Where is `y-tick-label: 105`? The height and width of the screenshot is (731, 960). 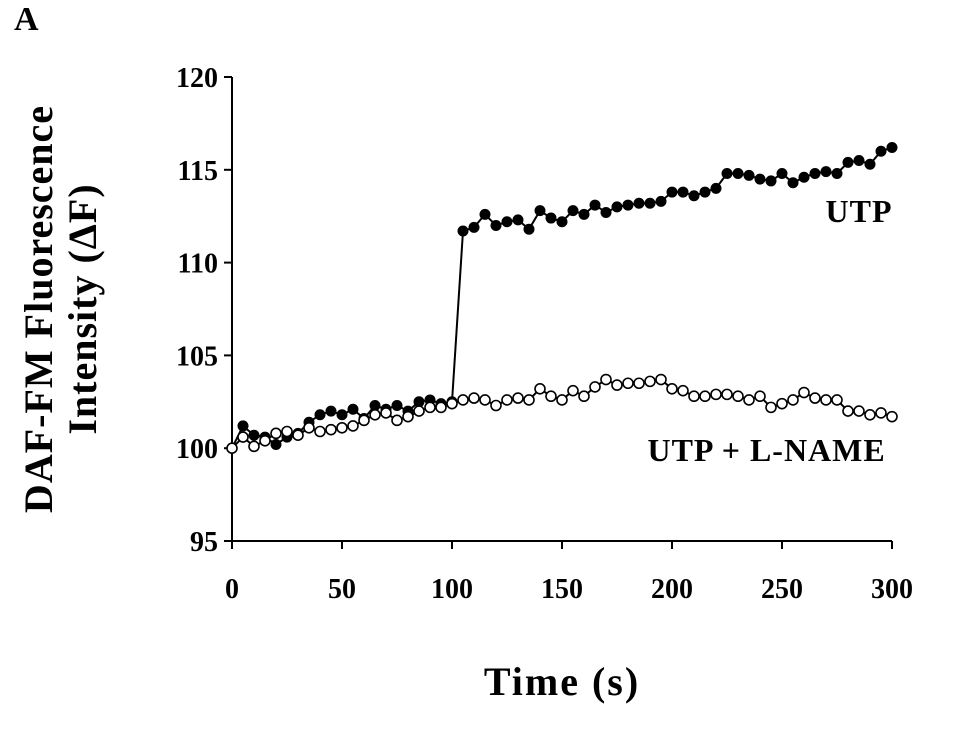
y-tick-label: 105 is located at coordinates (197, 356).